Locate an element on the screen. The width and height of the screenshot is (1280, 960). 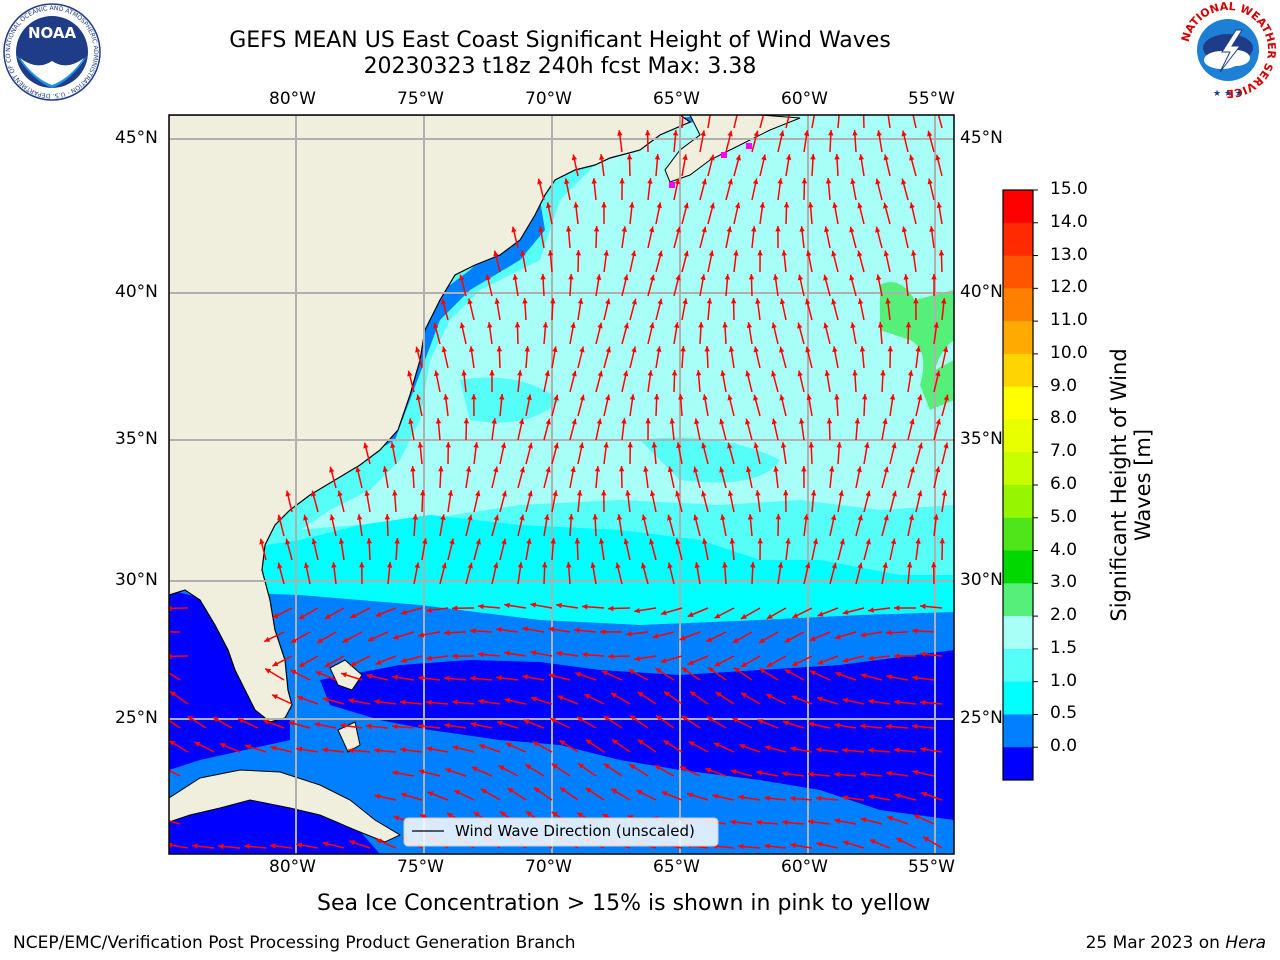
colorbar-tick-label: 1.5 is located at coordinates (1064, 647).